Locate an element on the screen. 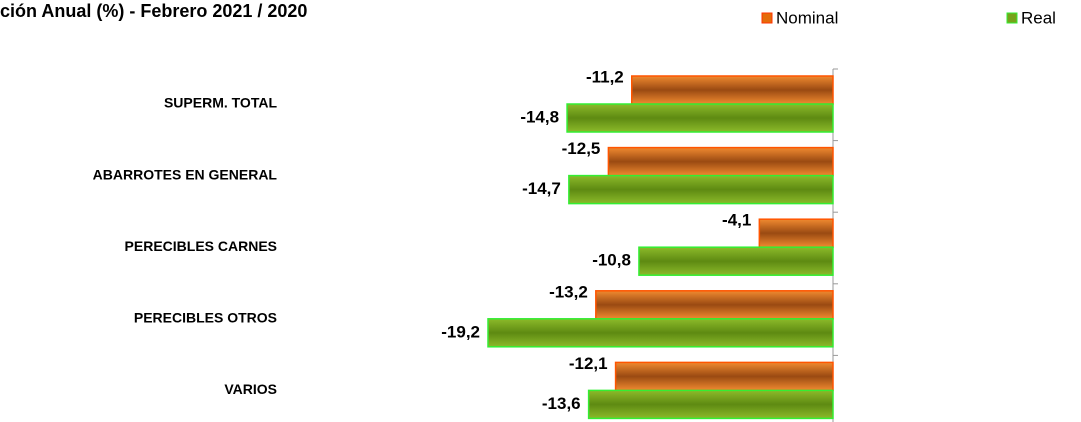  value-label: -4,1 is located at coordinates (736, 220).